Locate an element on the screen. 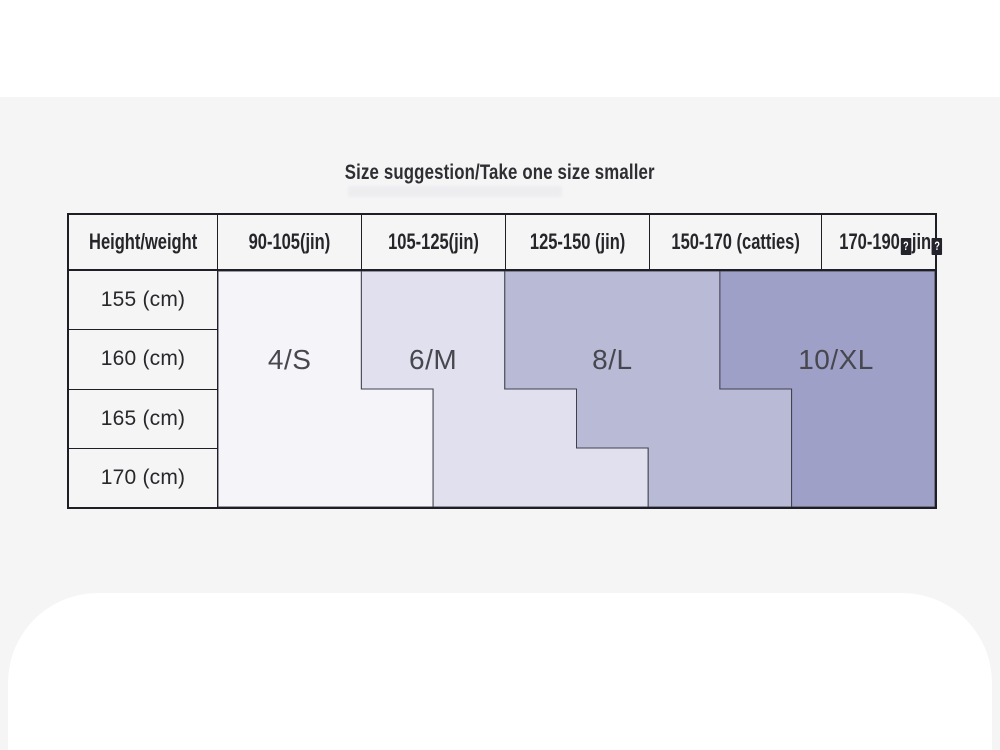 Image resolution: width=1000 pixels, height=750 pixels. row-label-155: 155 (cm) is located at coordinates (143, 301).